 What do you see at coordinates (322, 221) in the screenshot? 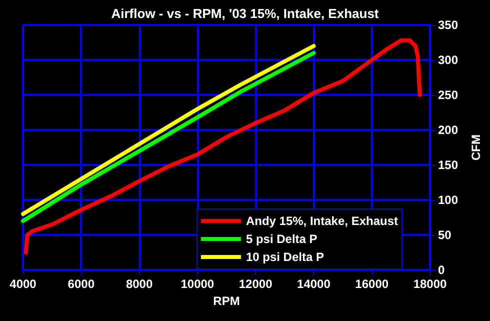
I see `legend-label: Andy 15%, Intake, Exhaust` at bounding box center [322, 221].